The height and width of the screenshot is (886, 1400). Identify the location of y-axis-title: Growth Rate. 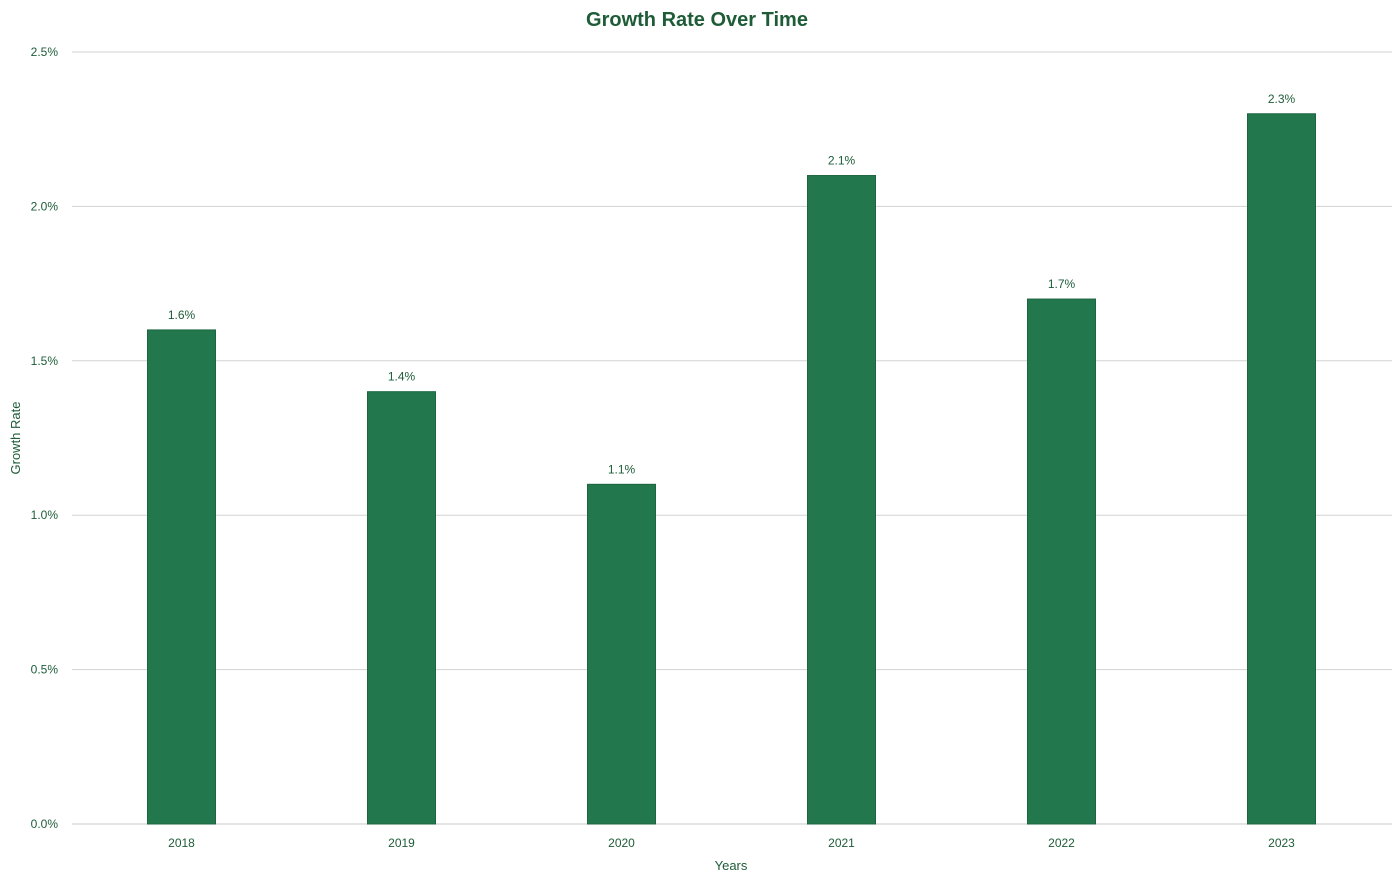
(15, 438).